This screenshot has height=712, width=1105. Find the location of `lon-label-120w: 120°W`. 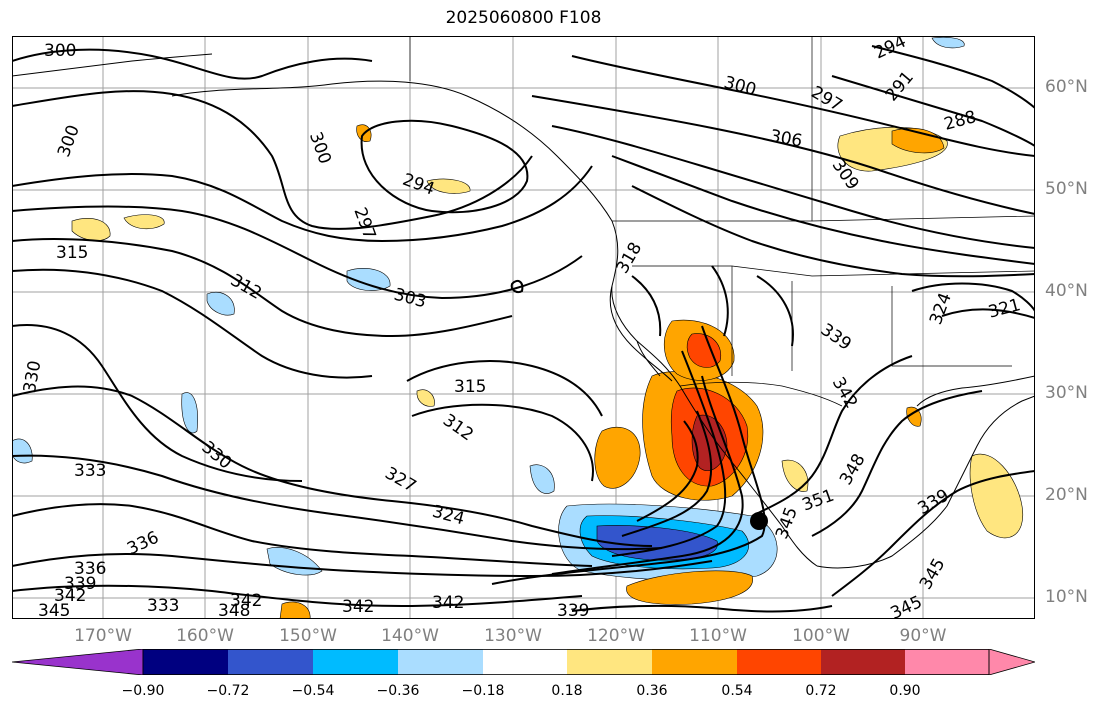

lon-label-120w: 120°W is located at coordinates (616, 636).